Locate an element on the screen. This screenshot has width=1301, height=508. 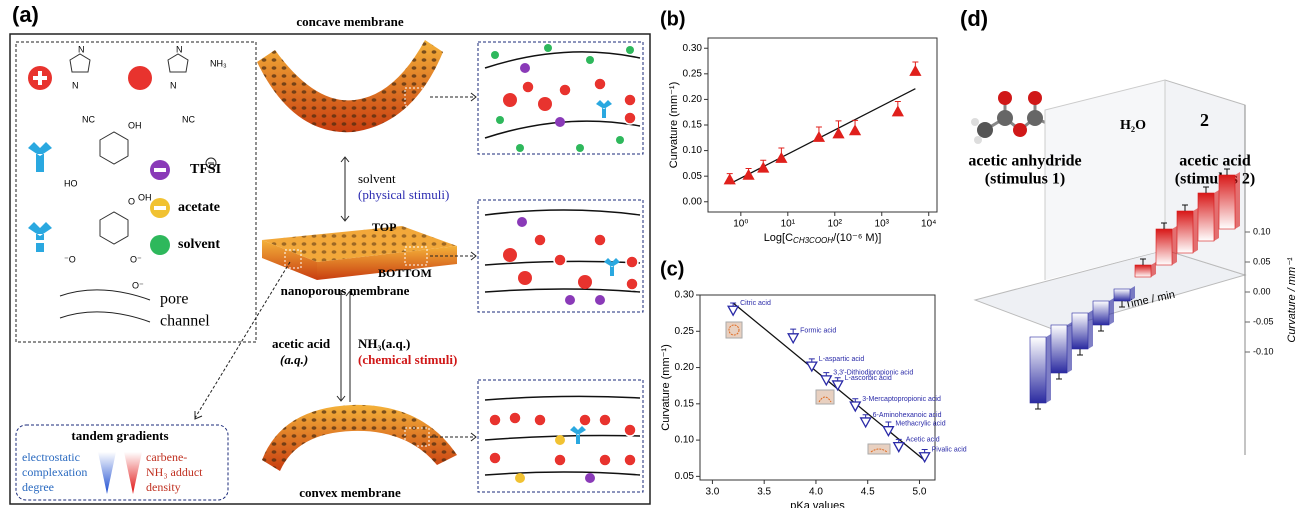
x-tick-label: 3.0 is located at coordinates (712, 492).